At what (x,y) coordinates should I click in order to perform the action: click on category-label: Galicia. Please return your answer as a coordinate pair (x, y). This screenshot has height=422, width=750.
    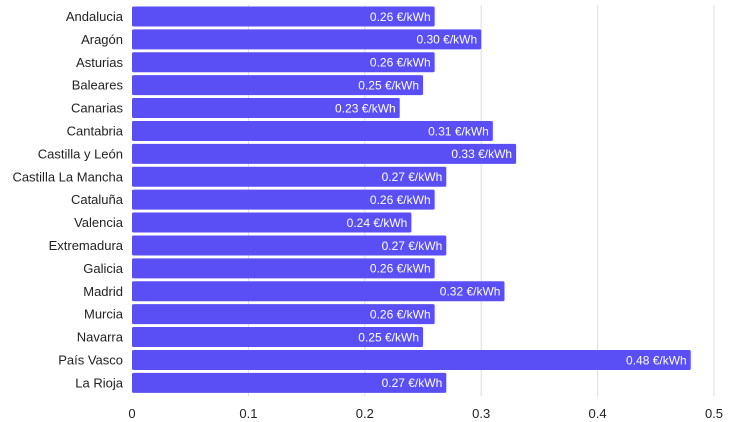
    Looking at the image, I should click on (103, 268).